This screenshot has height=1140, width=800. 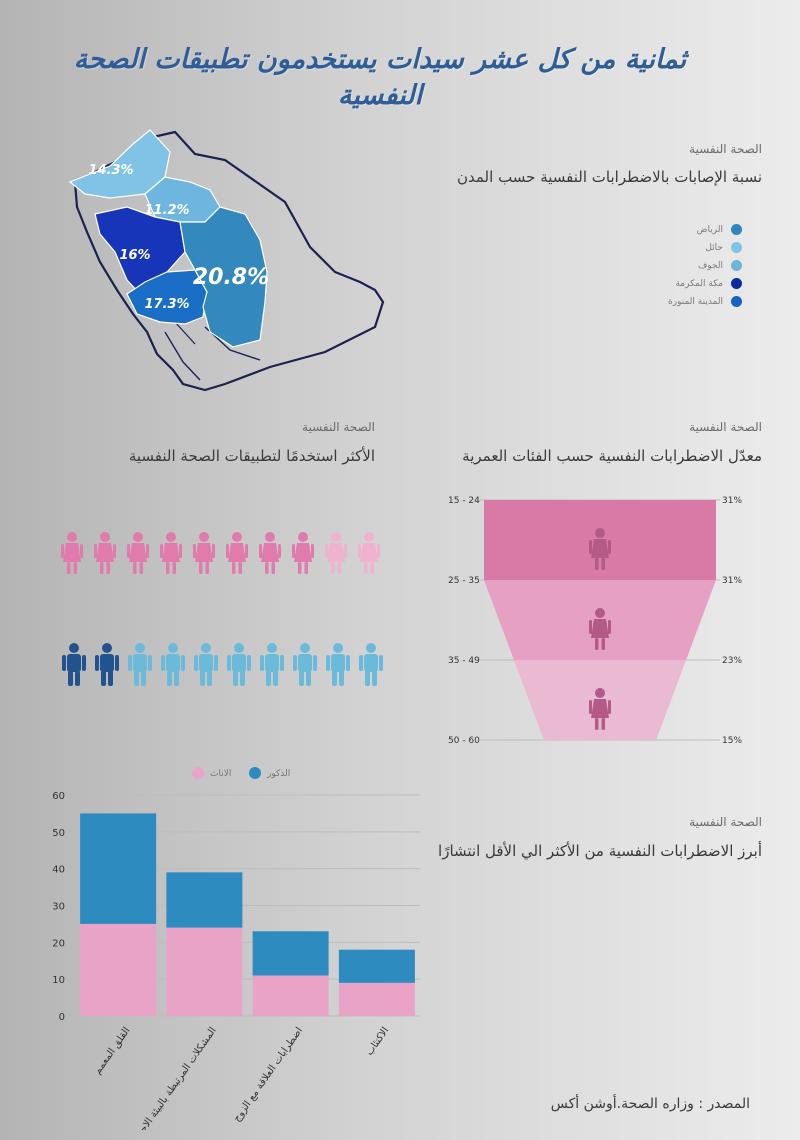 I want to click on age-label: 35 - 49, so click(x=464, y=661).